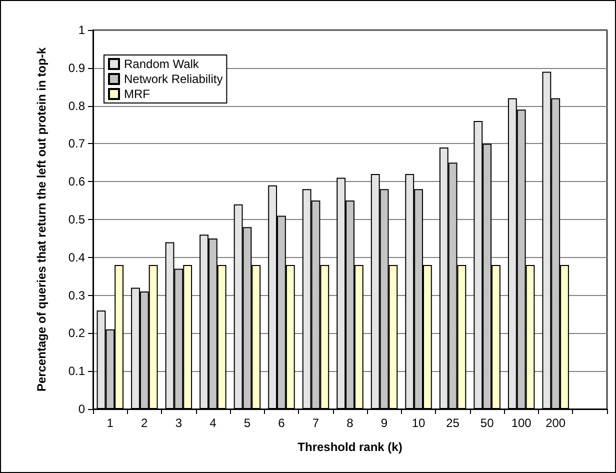  I want to click on y-tick-label: 0.4, so click(77, 257).